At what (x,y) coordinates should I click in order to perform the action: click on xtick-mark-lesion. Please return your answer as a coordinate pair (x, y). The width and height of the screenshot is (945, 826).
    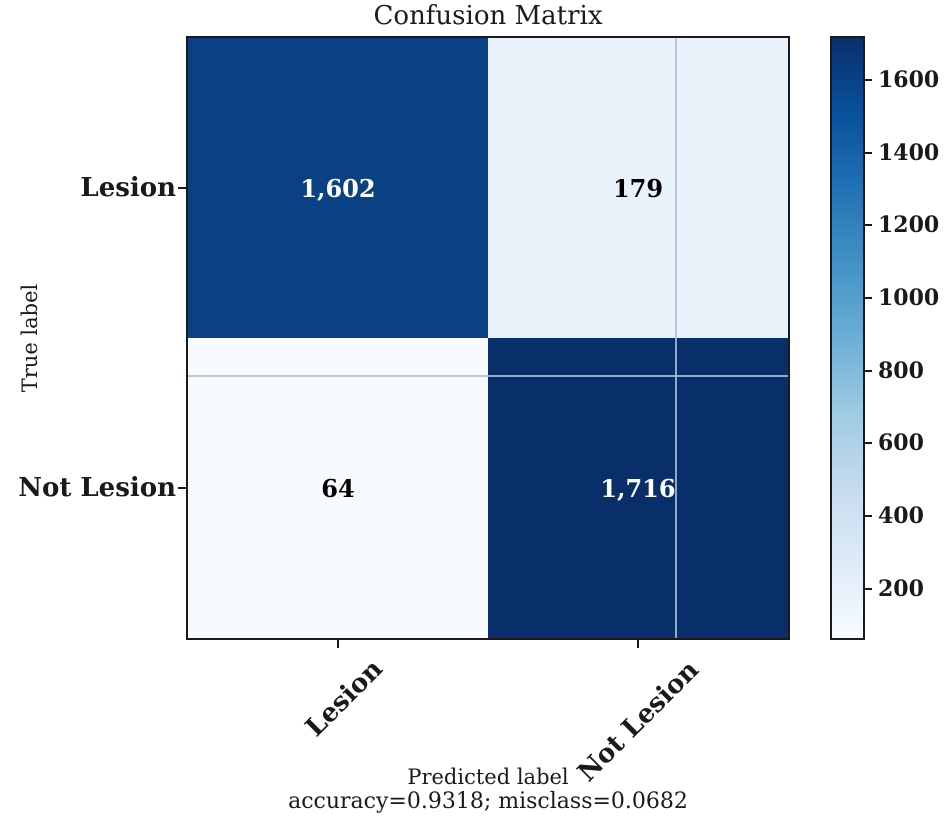
    Looking at the image, I should click on (338, 644).